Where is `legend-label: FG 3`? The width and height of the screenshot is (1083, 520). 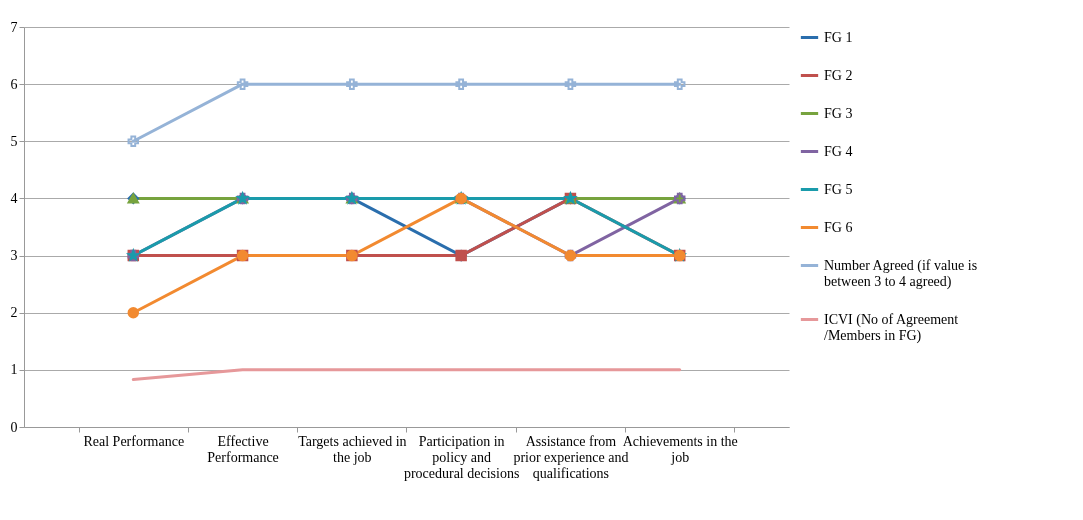
legend-label: FG 3 is located at coordinates (838, 113).